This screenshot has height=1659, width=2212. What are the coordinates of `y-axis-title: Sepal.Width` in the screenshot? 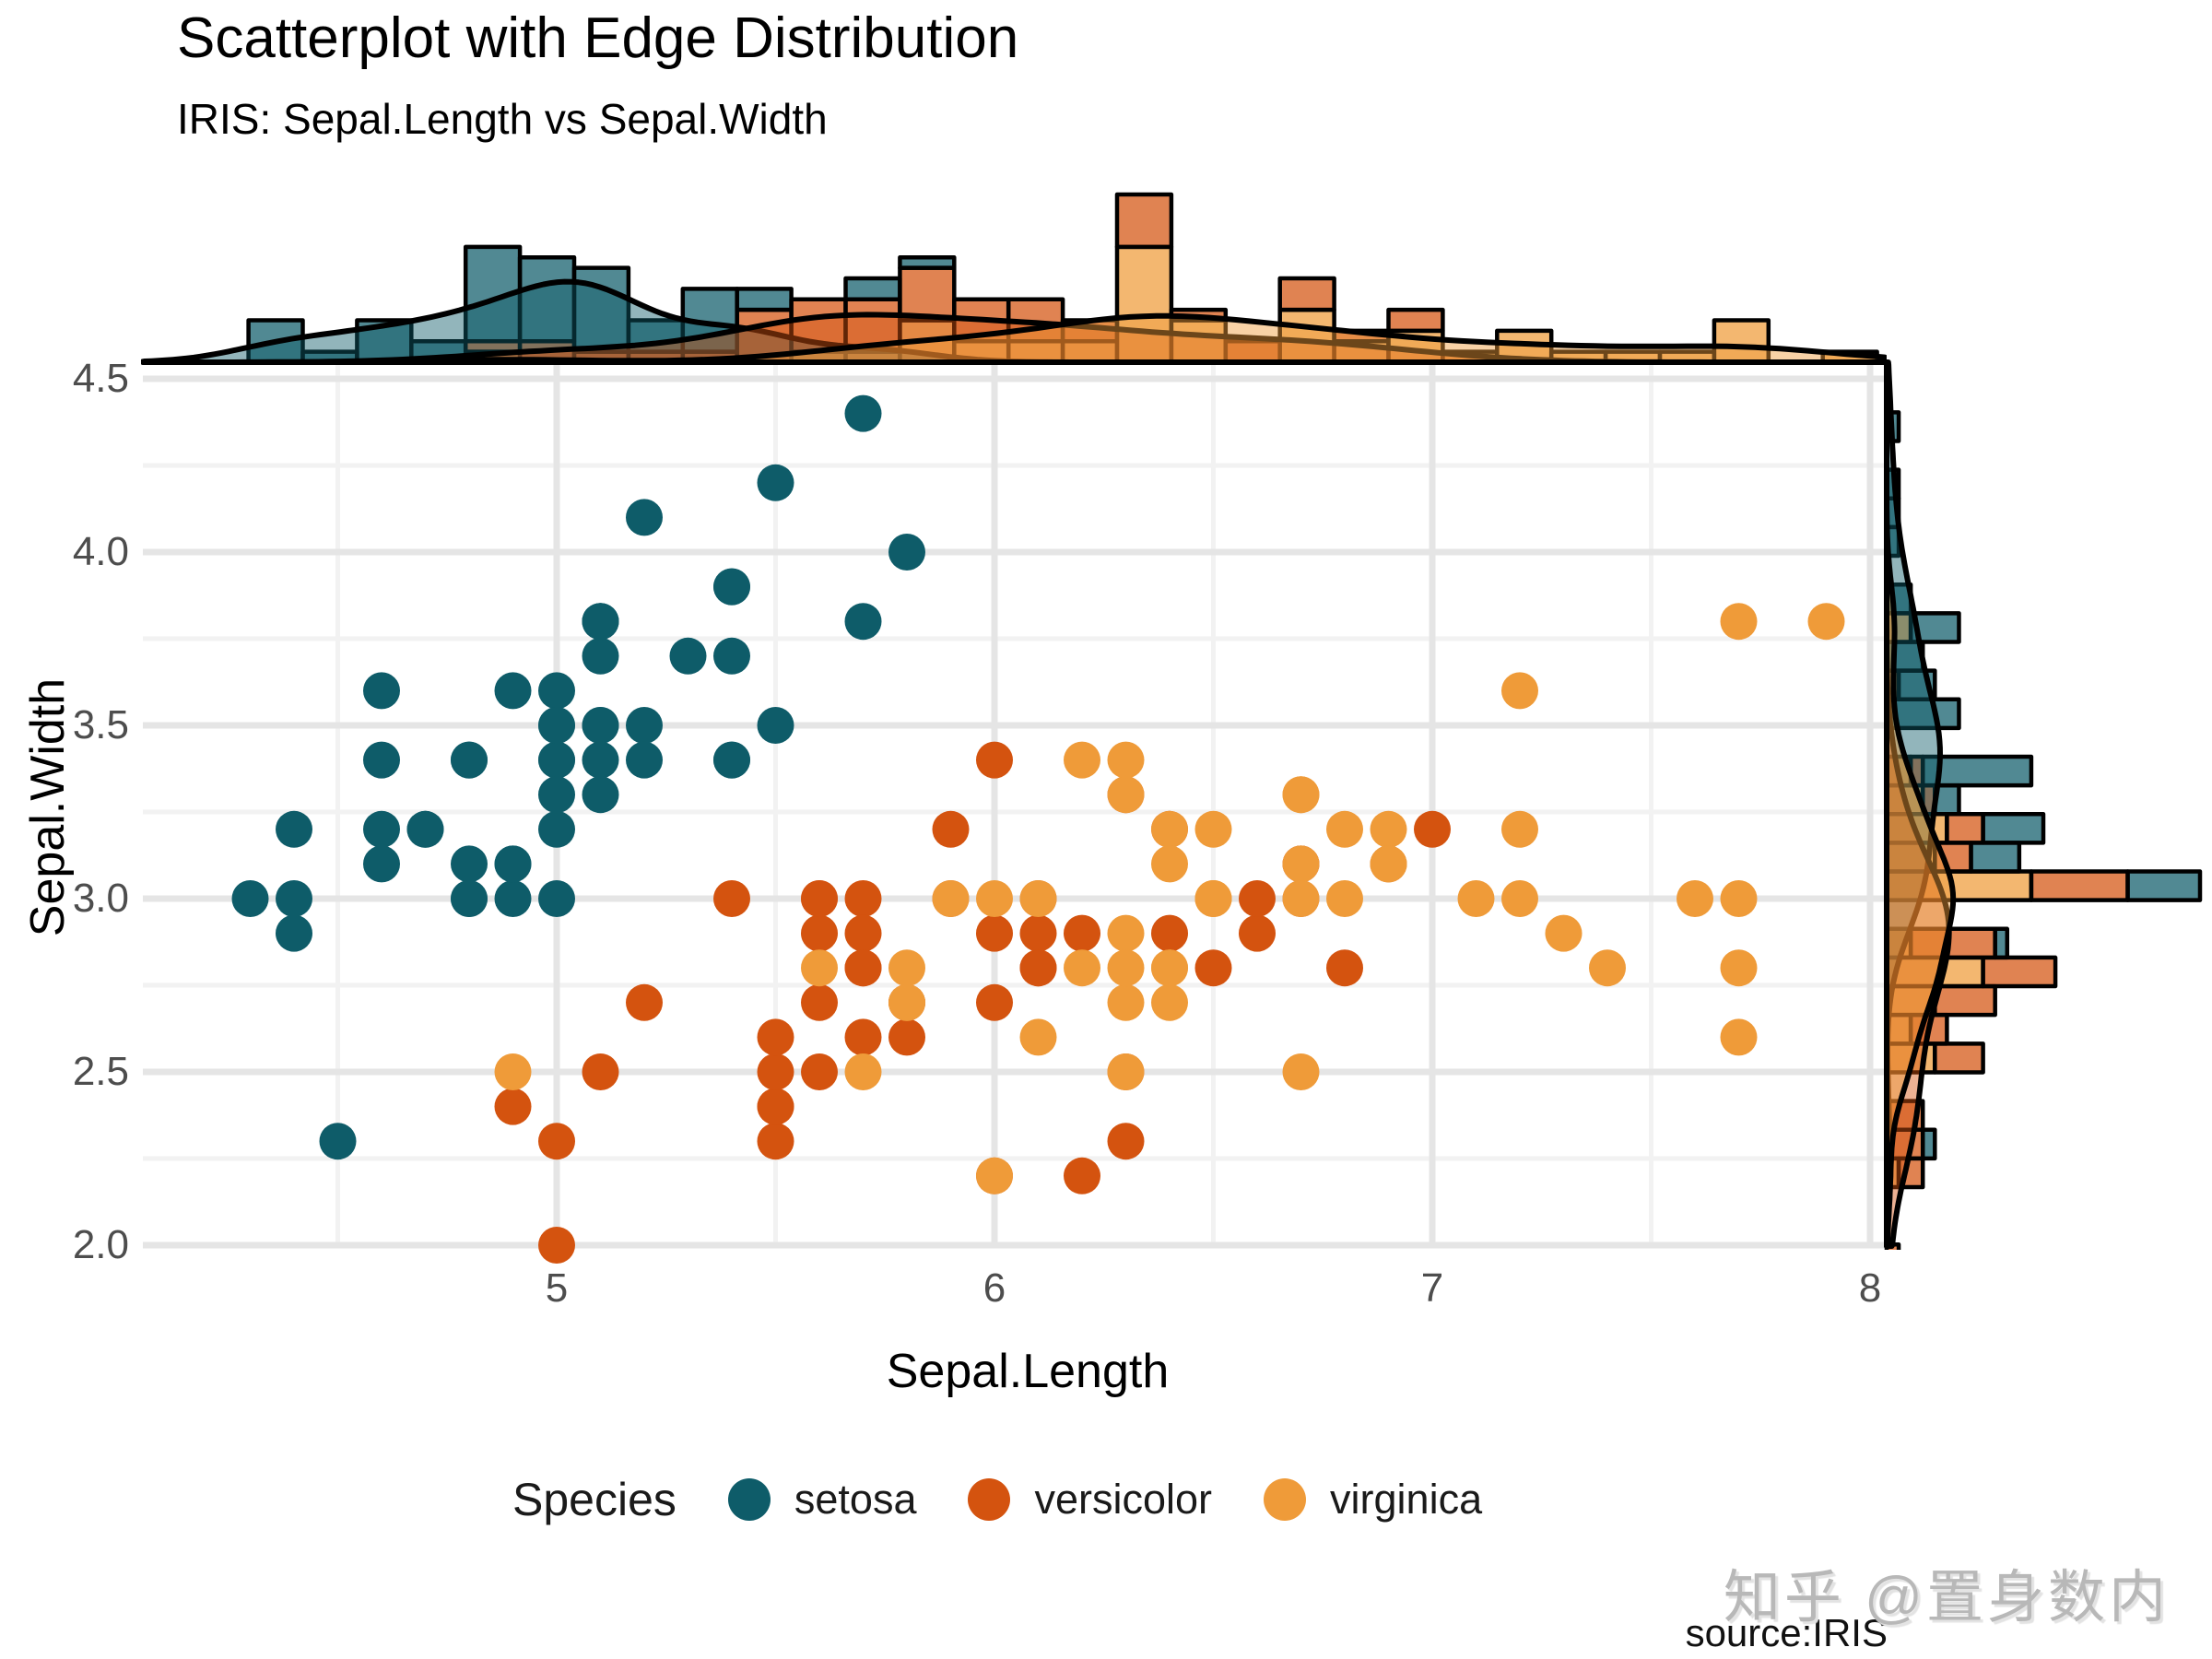 It's located at (48, 807).